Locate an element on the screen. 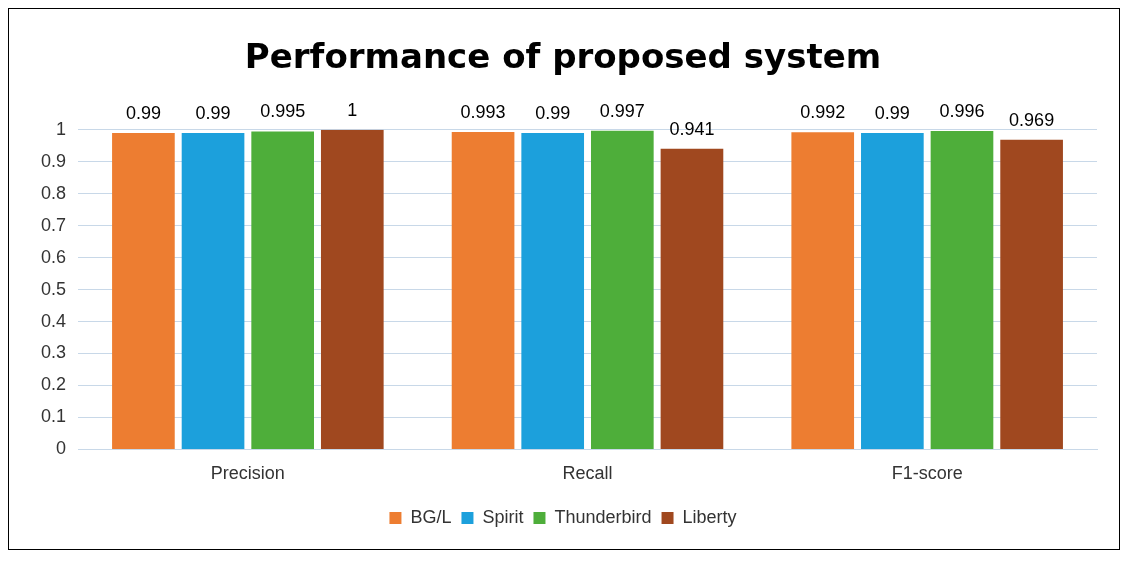 This screenshot has width=1131, height=562. x-tick-label: Recall is located at coordinates (587, 473).